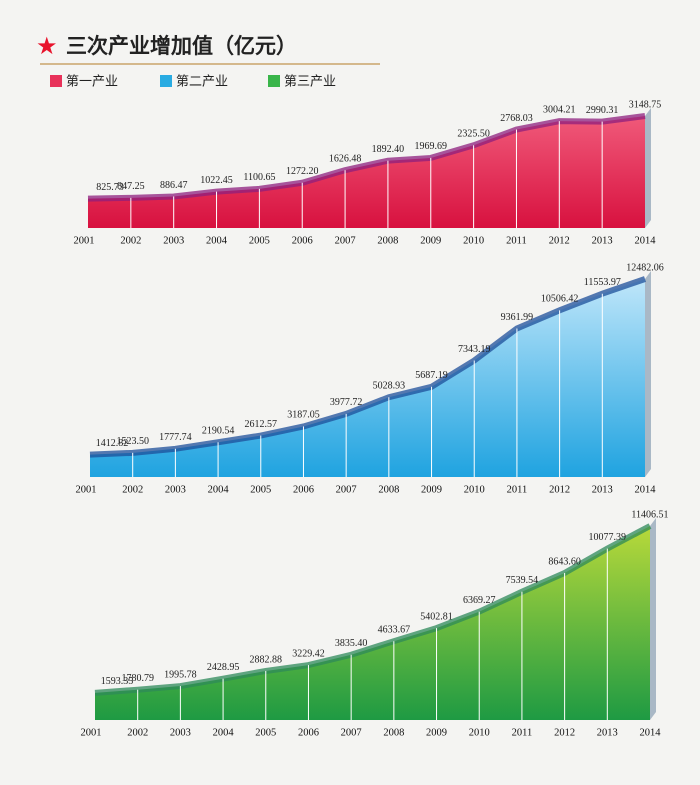  What do you see at coordinates (559, 109) in the screenshot?
I see `value-label: 3004.21` at bounding box center [559, 109].